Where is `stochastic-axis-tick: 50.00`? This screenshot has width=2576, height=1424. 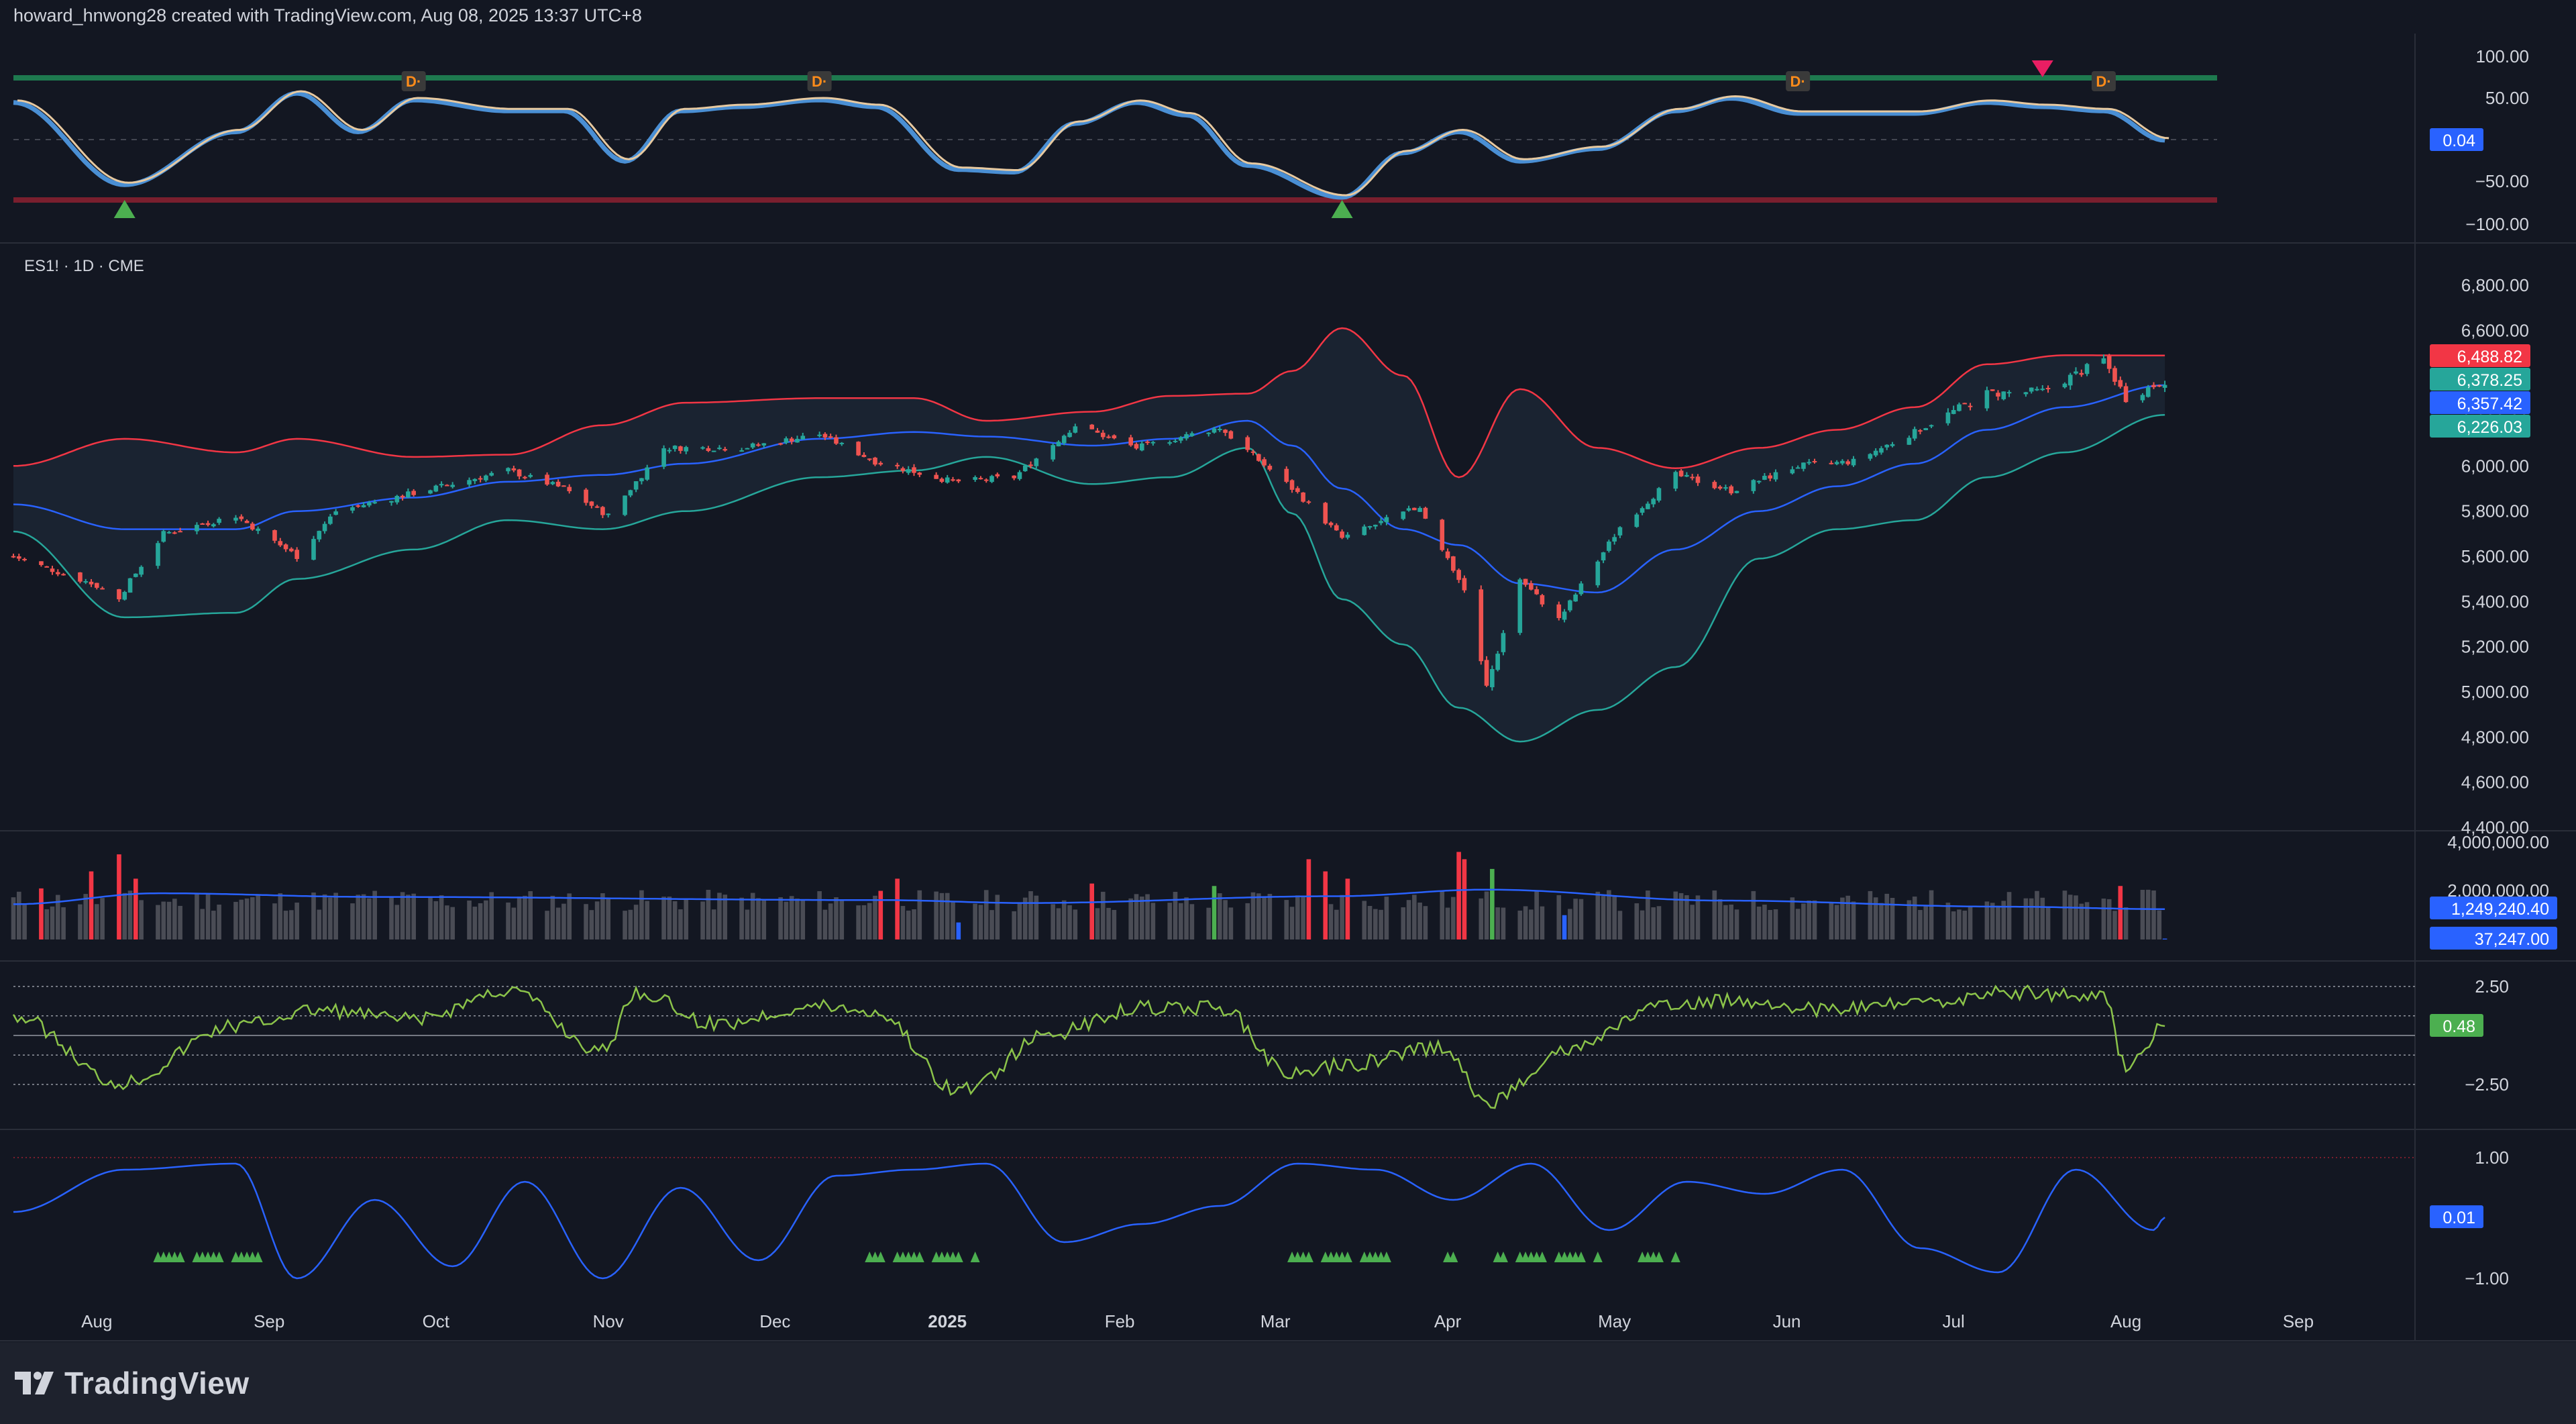
stochastic-axis-tick: 50.00 is located at coordinates (2507, 98).